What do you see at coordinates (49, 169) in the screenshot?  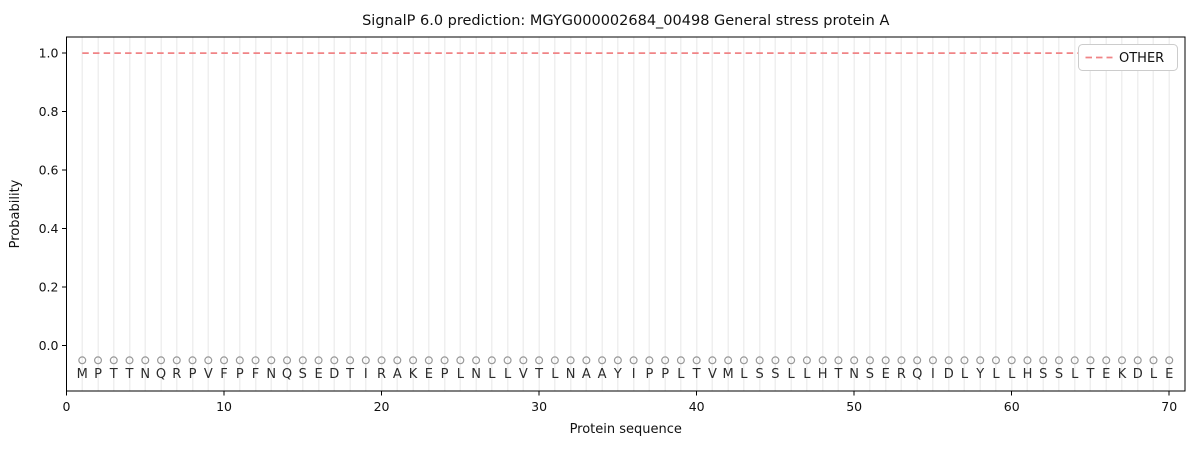 I see `y-tick-label: 0.6` at bounding box center [49, 169].